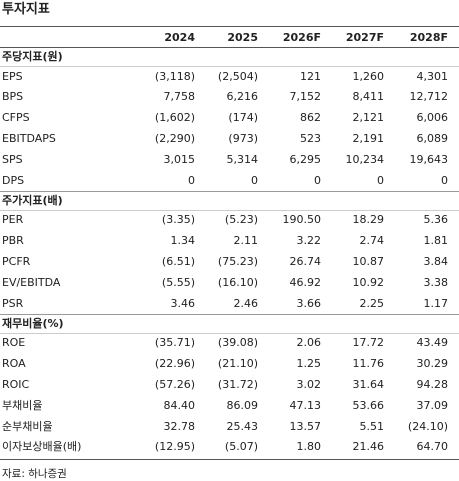  I want to click on row-label: 부채비율, so click(22, 405).